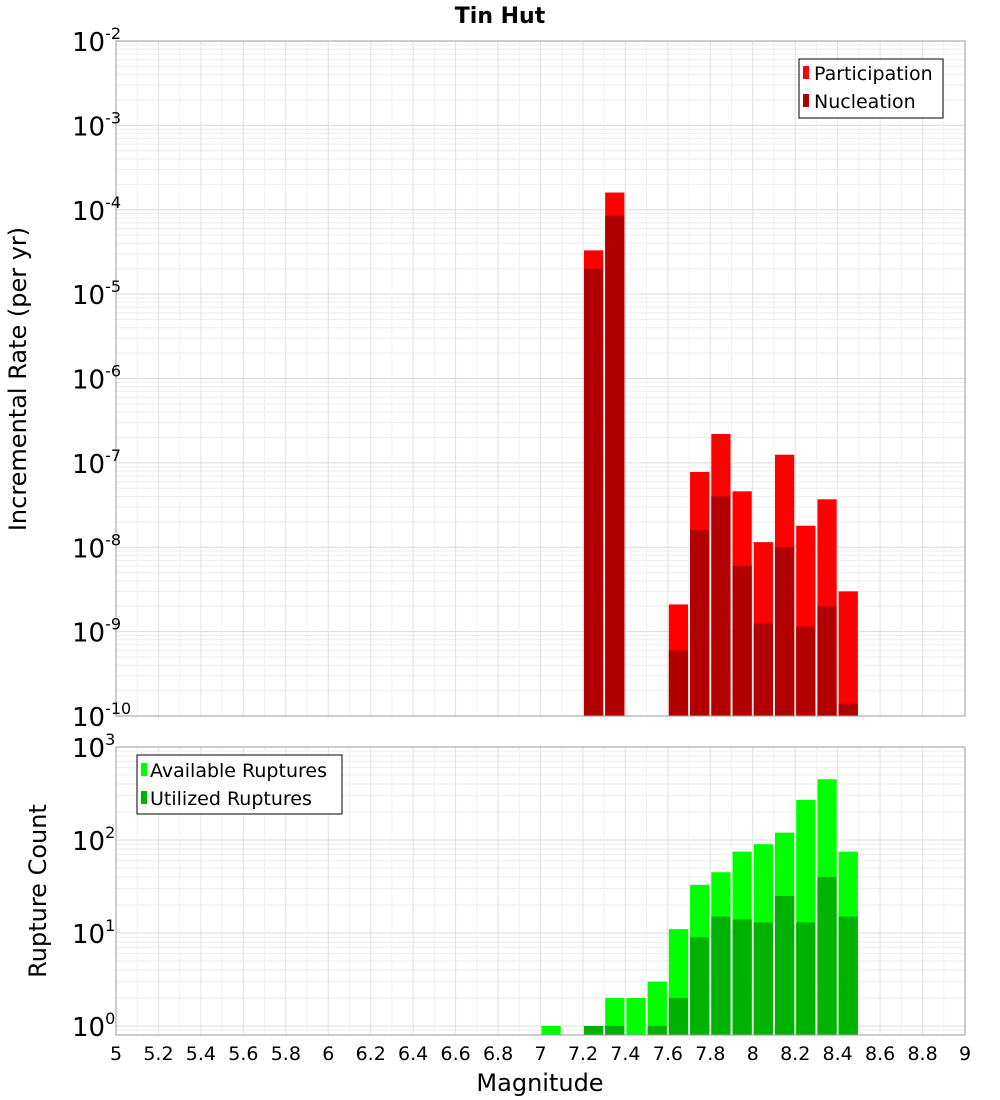 This screenshot has width=1000, height=1100. I want to click on x-axis-label: Magnitude, so click(539, 1083).